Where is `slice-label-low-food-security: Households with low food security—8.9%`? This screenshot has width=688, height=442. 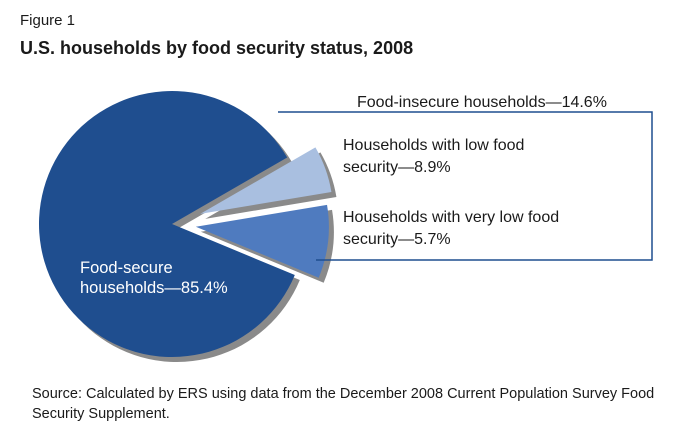 slice-label-low-food-security: Households with low food security—8.9% is located at coordinates (433, 156).